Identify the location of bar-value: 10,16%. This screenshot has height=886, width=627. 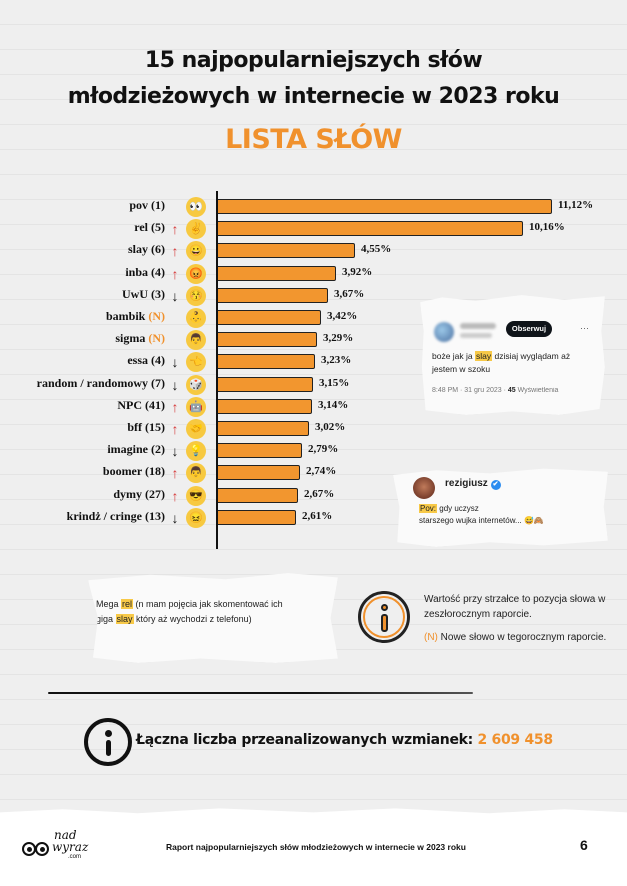
(547, 227).